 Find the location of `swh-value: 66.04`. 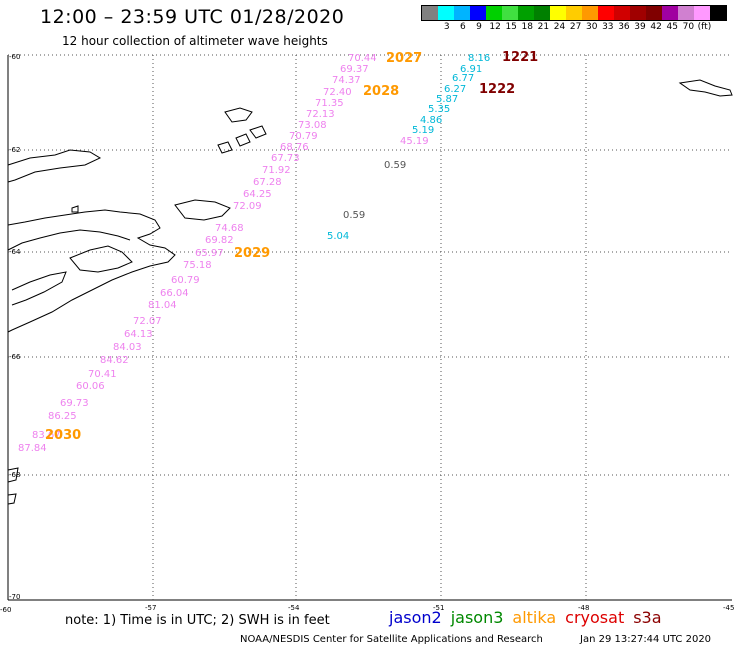

swh-value: 66.04 is located at coordinates (174, 293).